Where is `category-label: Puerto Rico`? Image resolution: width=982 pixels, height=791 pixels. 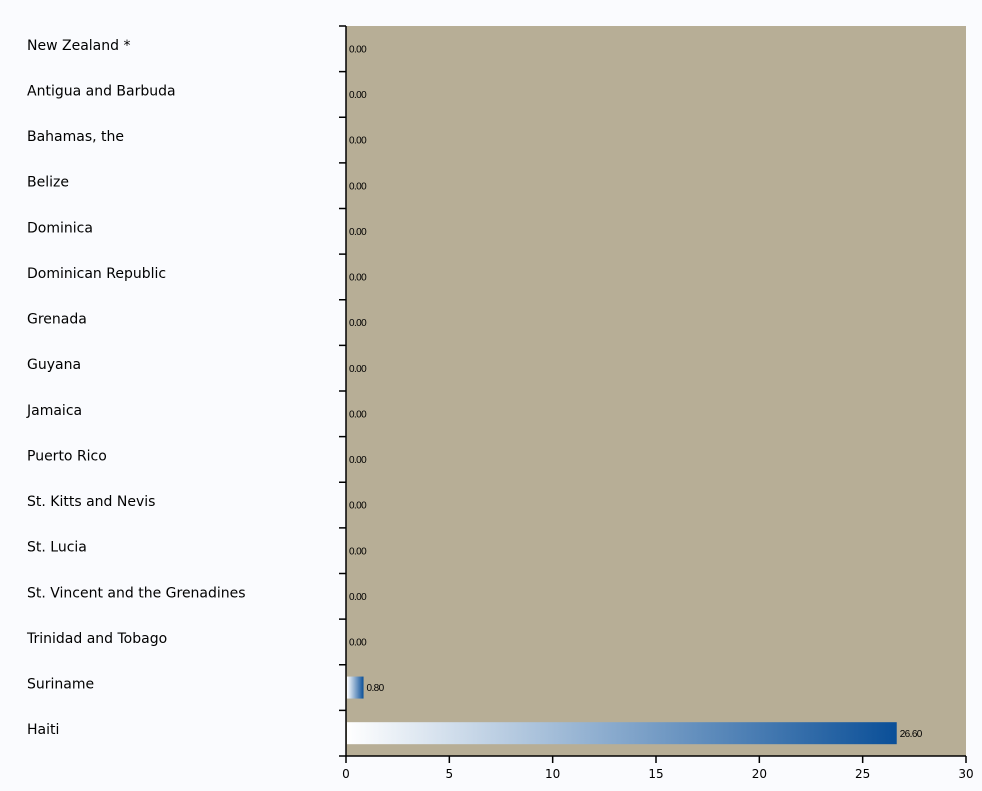
category-label: Puerto Rico is located at coordinates (67, 456).